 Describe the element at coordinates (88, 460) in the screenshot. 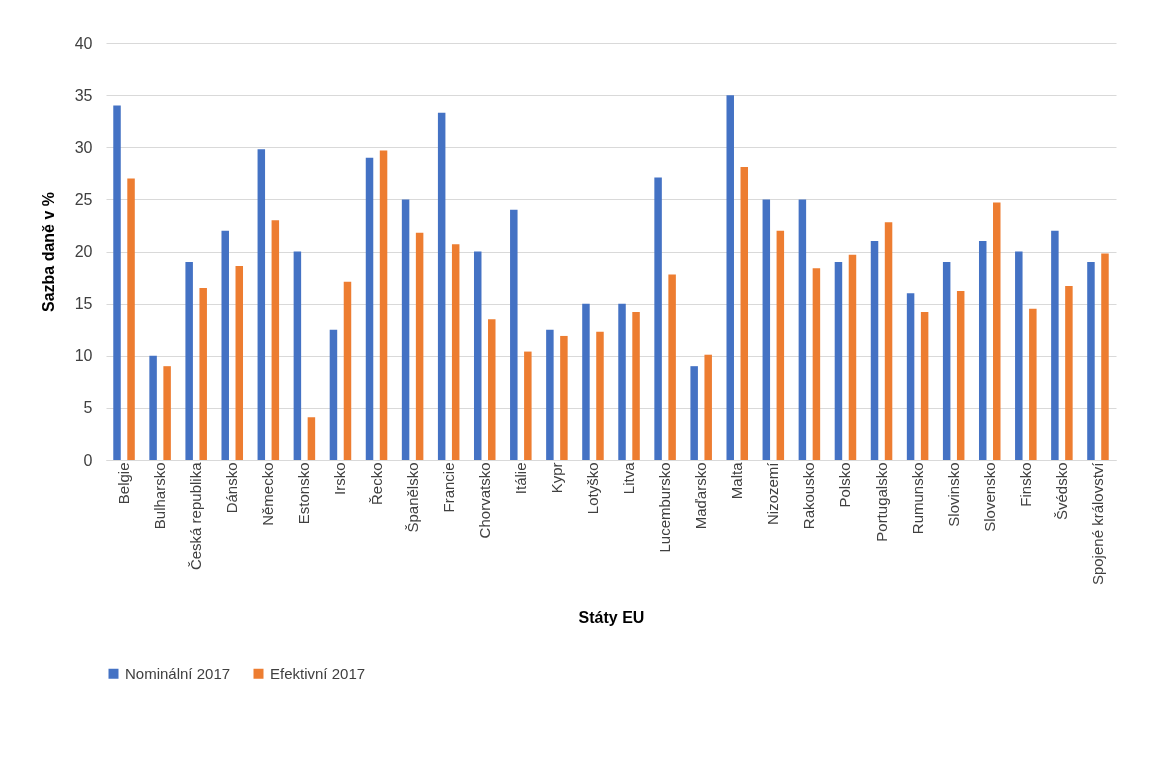

I see `y-tick-label: 0` at that location.